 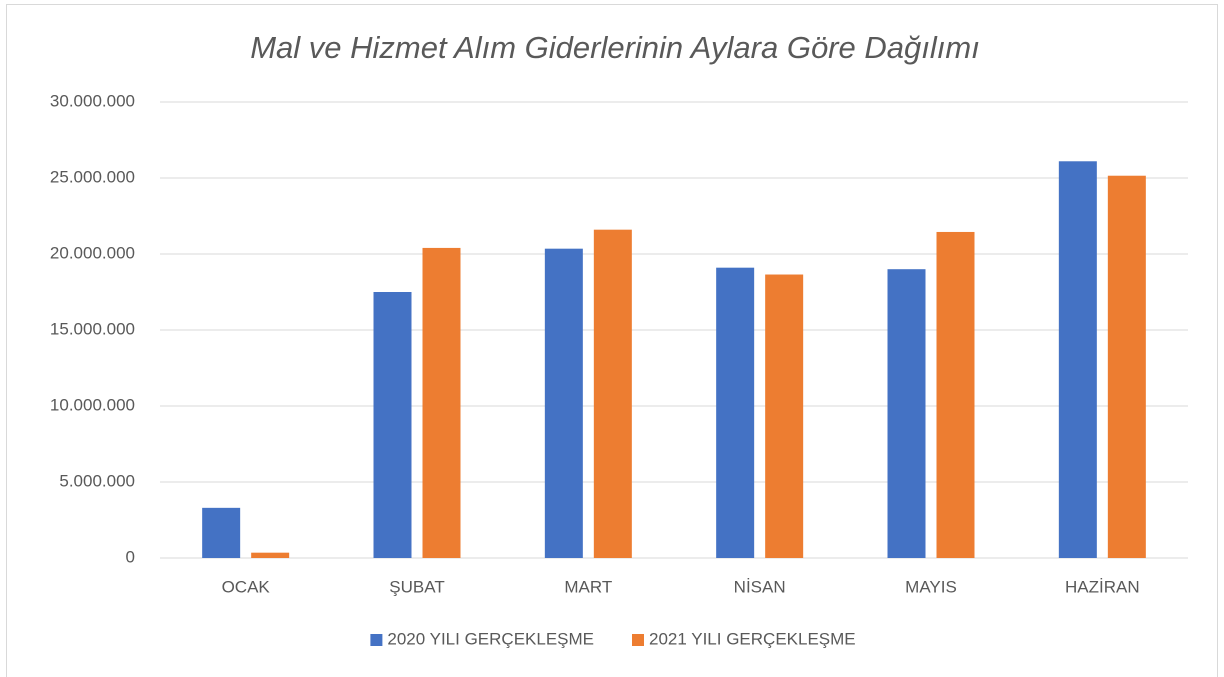 I want to click on x-tick-label: MART, so click(x=588, y=586).